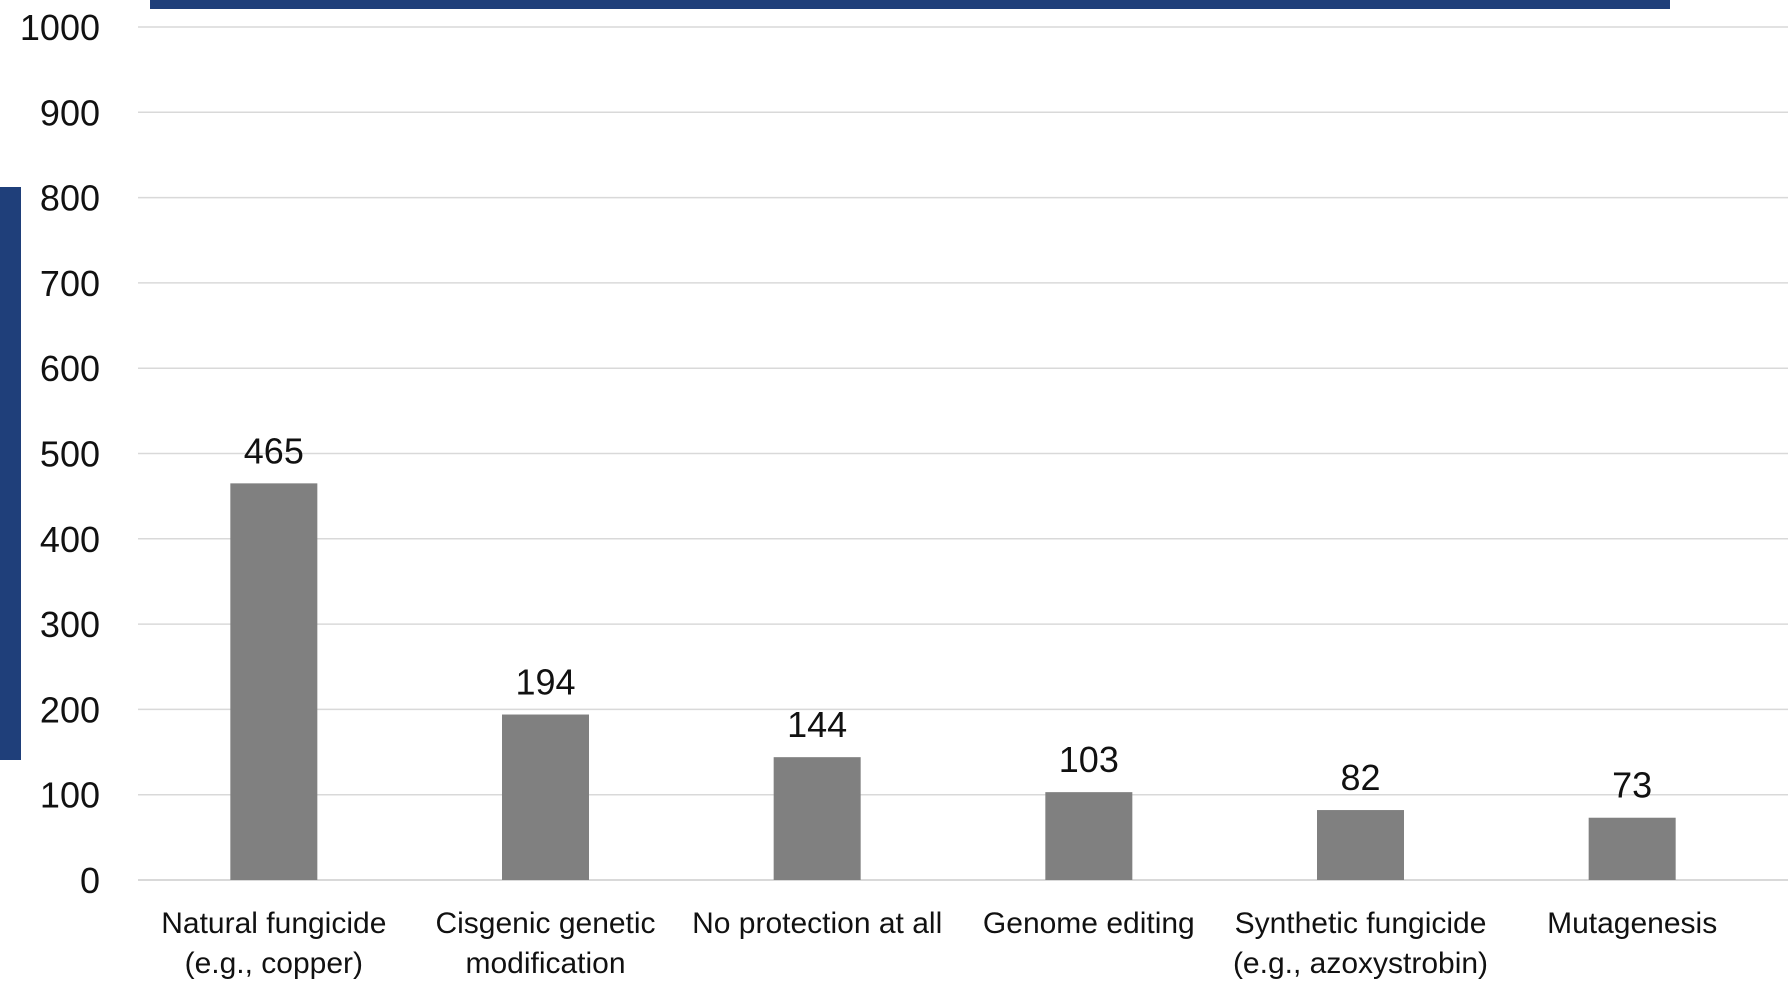 The width and height of the screenshot is (1788, 989). I want to click on x-category-label-line: Synthetic fungicide, so click(1361, 923).